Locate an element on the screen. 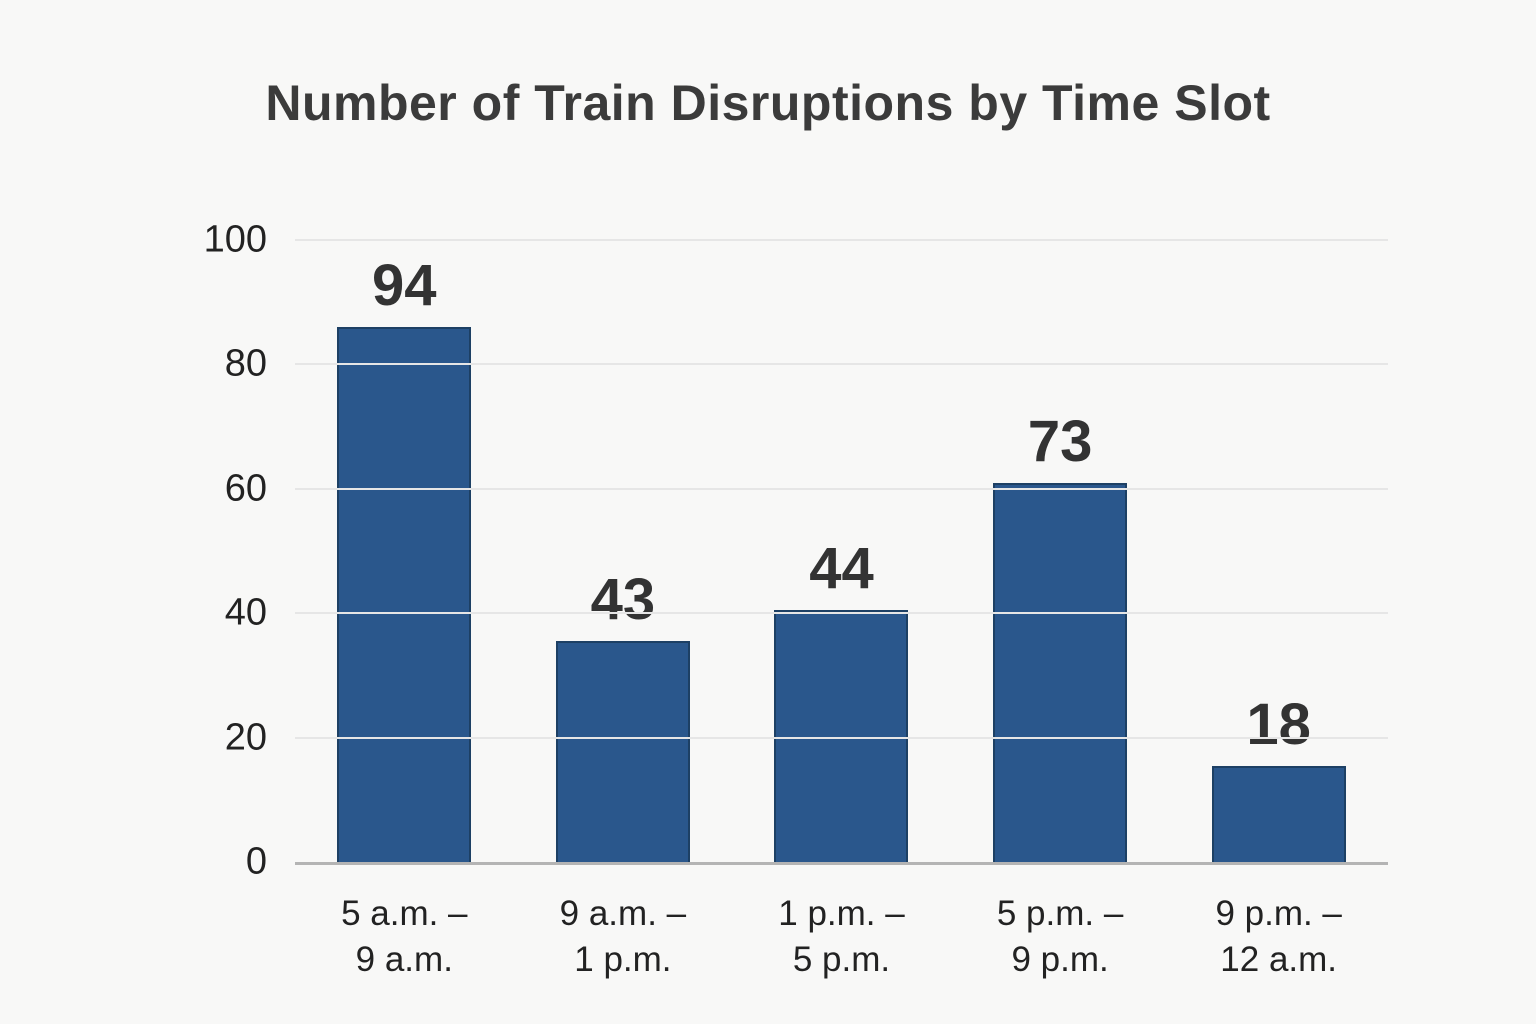  bar-value-label: 44 is located at coordinates (841, 569).